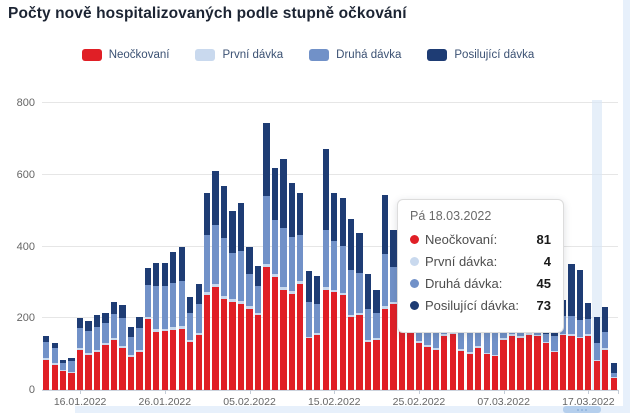 The width and height of the screenshot is (630, 413). Describe the element at coordinates (588, 346) in the screenshot. I see `stacked-bar-17.03.2022` at that location.